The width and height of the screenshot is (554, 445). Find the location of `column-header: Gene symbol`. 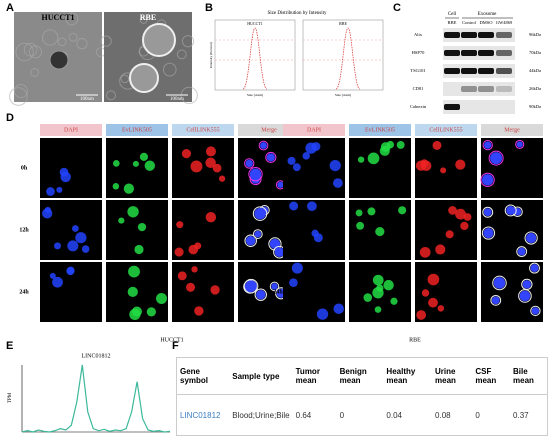

column-header: Gene symbol is located at coordinates (203, 376).